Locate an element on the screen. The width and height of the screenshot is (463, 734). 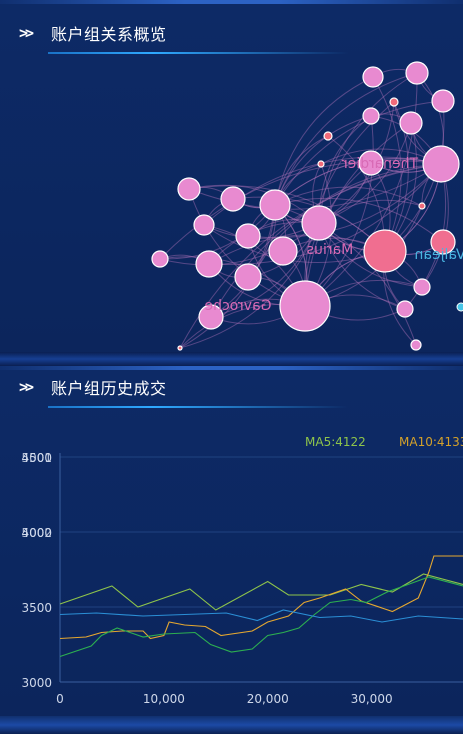
x-axis: 0 10,000 20,000 30,000 is located at coordinates (259, 693).